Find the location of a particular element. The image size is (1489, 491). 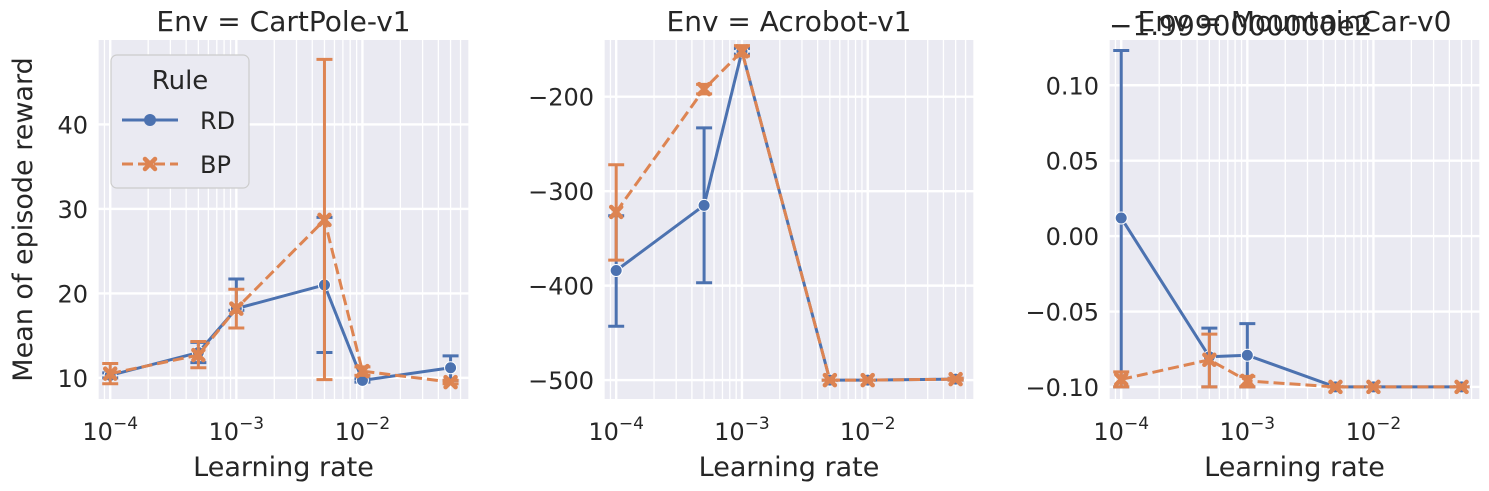

y-axis-label: Mean of episode reward is located at coordinates (23, 219).